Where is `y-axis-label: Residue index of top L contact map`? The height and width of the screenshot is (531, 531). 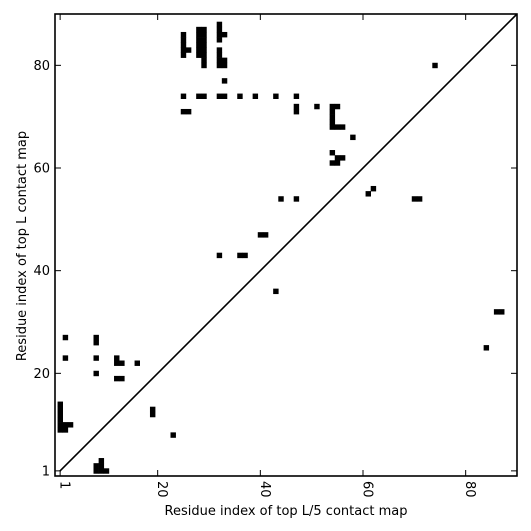 y-axis-label: Residue index of top L contact map is located at coordinates (22, 246).